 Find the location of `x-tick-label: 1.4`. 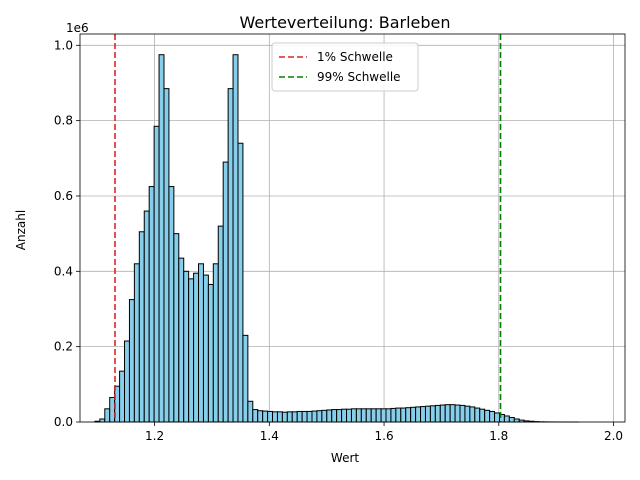

x-tick-label: 1.4 is located at coordinates (269, 436).